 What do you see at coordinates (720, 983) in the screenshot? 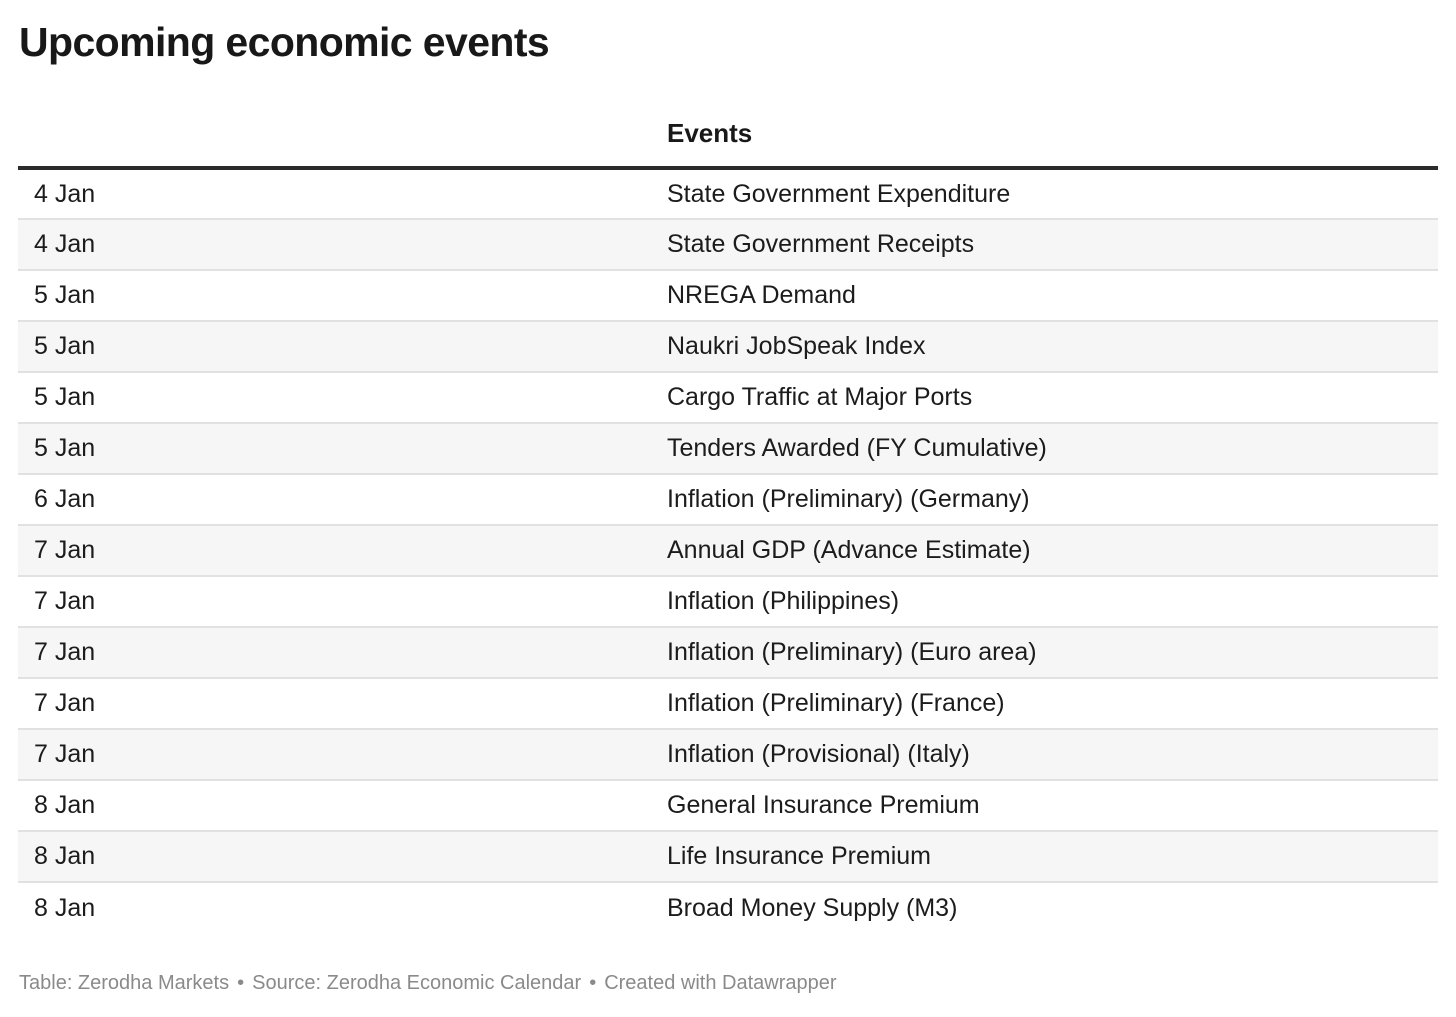
I see `datawrapper-credit: Created with Datawrapper` at bounding box center [720, 983].